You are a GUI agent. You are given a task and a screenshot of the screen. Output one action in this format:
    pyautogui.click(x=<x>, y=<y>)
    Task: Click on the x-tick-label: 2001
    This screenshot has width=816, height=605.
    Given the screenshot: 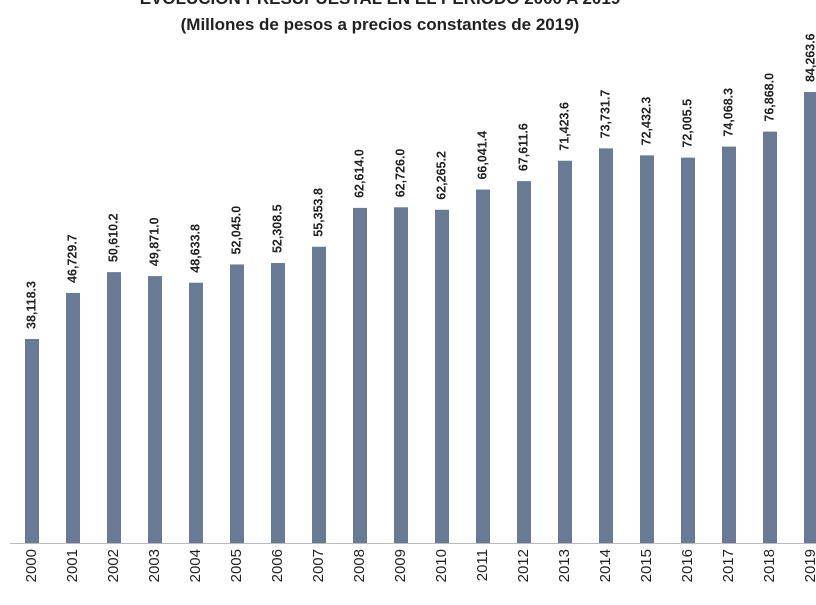 What is the action you would take?
    pyautogui.click(x=72, y=565)
    